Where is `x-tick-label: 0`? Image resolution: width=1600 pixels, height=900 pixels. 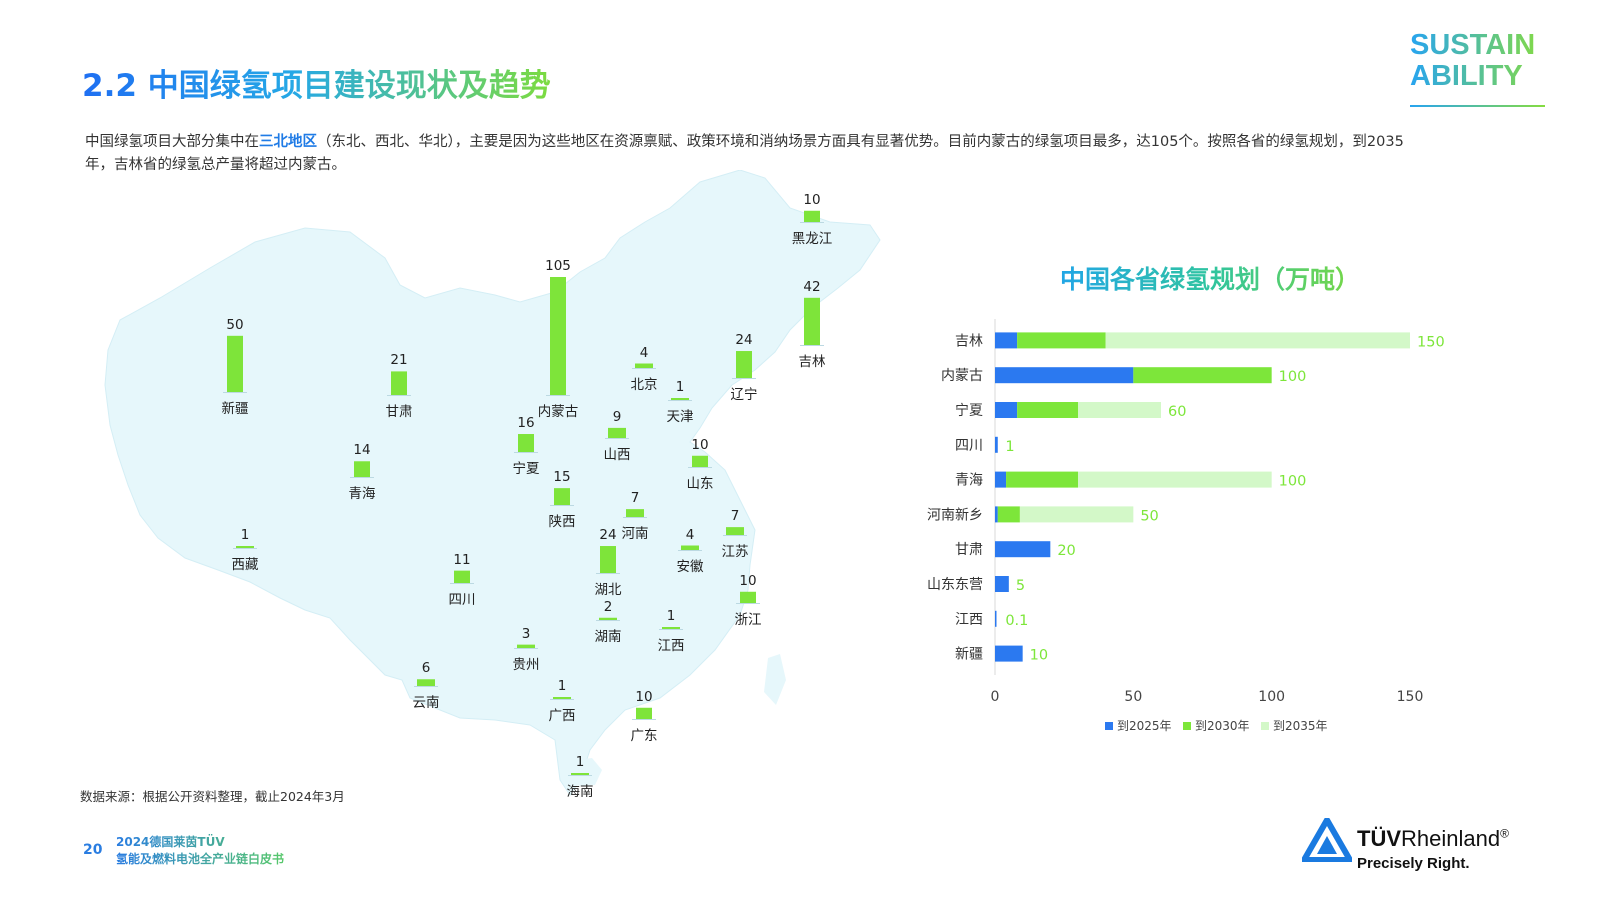
x-tick-label: 0 is located at coordinates (995, 697).